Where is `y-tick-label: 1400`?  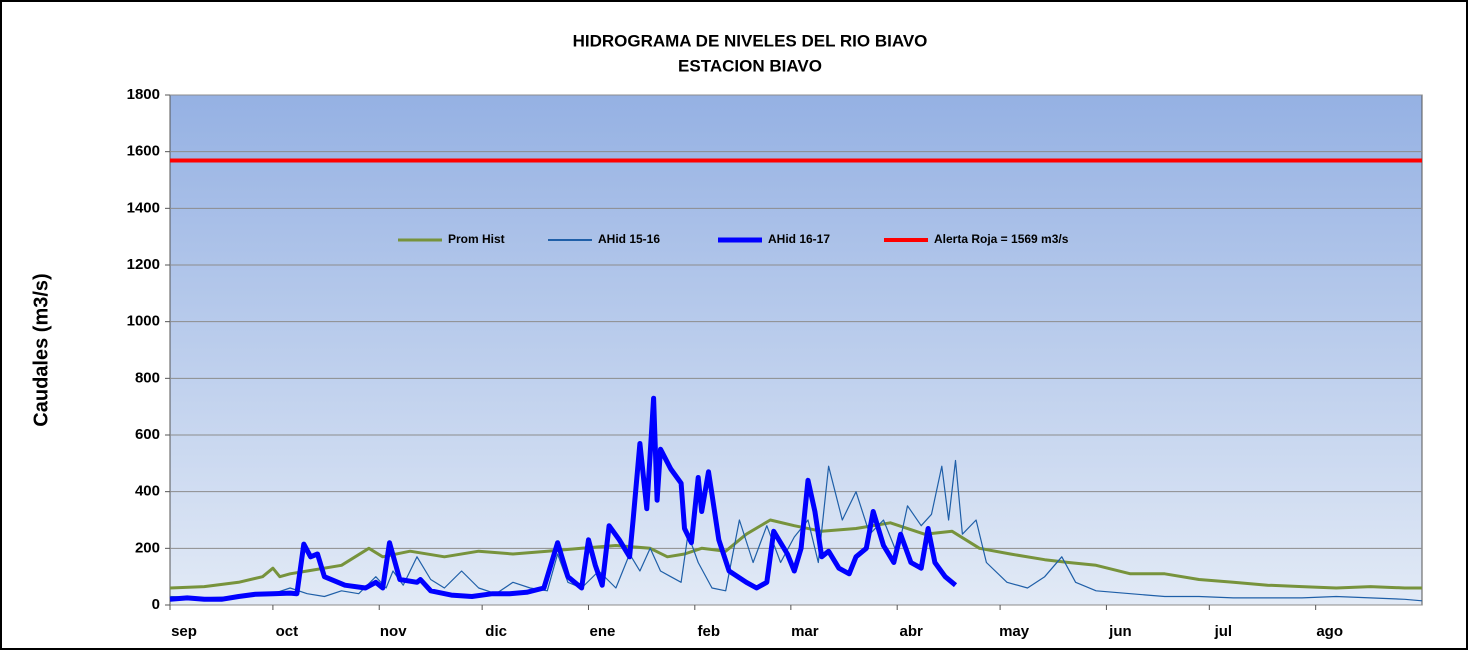 y-tick-label: 1400 is located at coordinates (143, 207).